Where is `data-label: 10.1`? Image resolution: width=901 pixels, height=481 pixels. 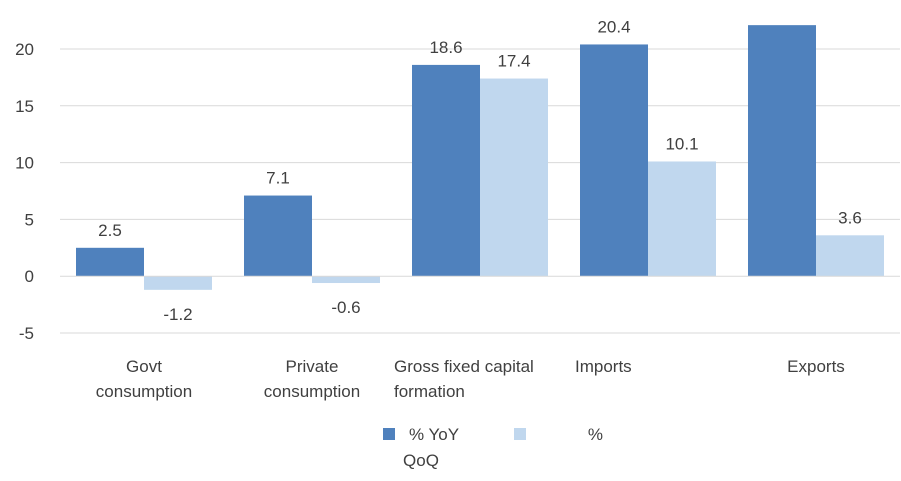 data-label: 10.1 is located at coordinates (681, 143).